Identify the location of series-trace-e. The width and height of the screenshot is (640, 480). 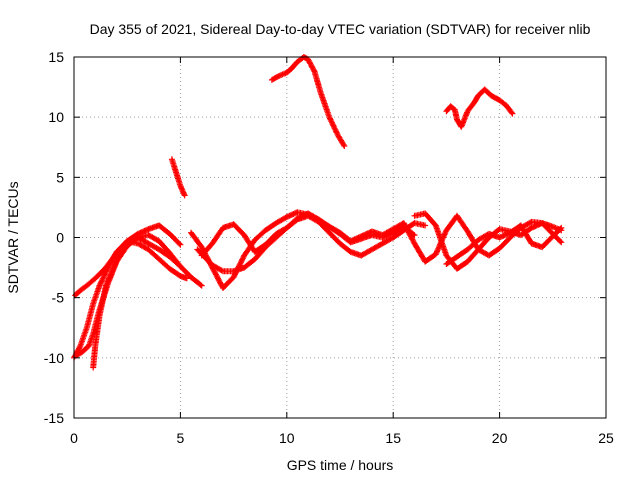
(178, 177).